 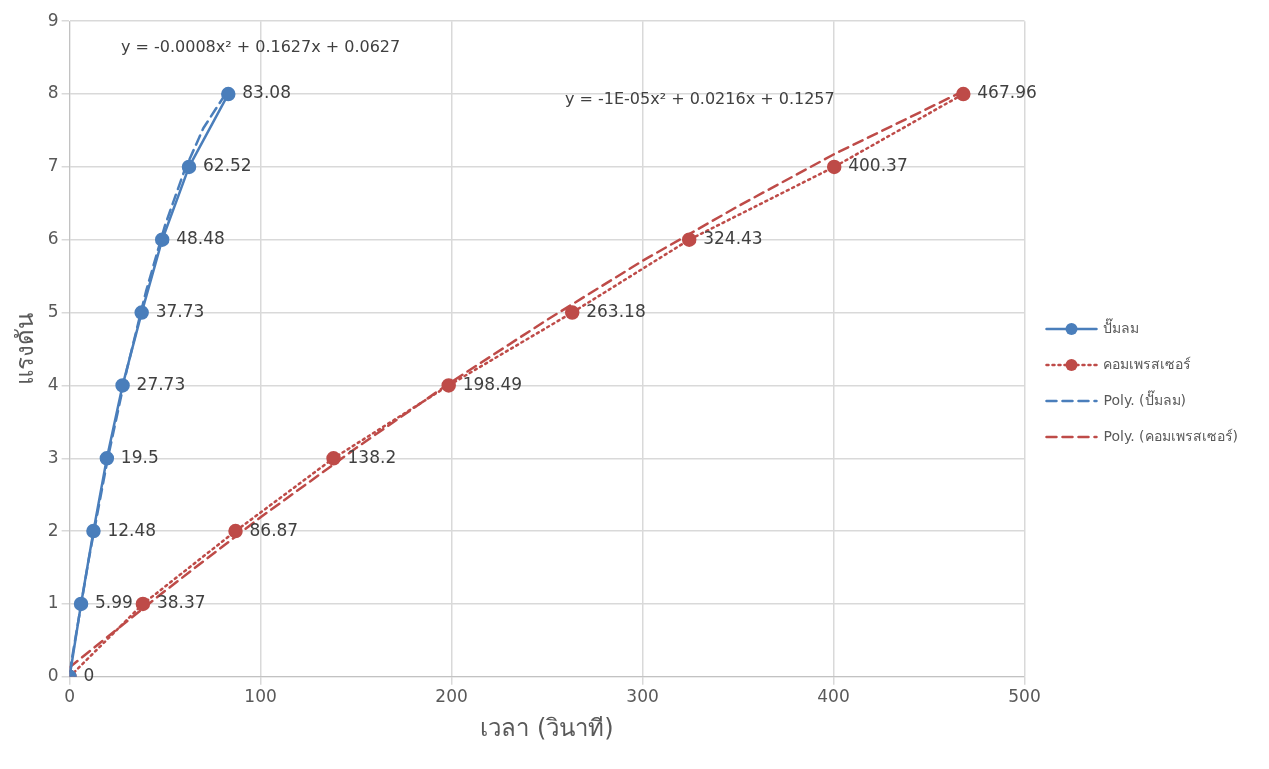 I want to click on y-tick-label: 1, so click(x=53, y=602).